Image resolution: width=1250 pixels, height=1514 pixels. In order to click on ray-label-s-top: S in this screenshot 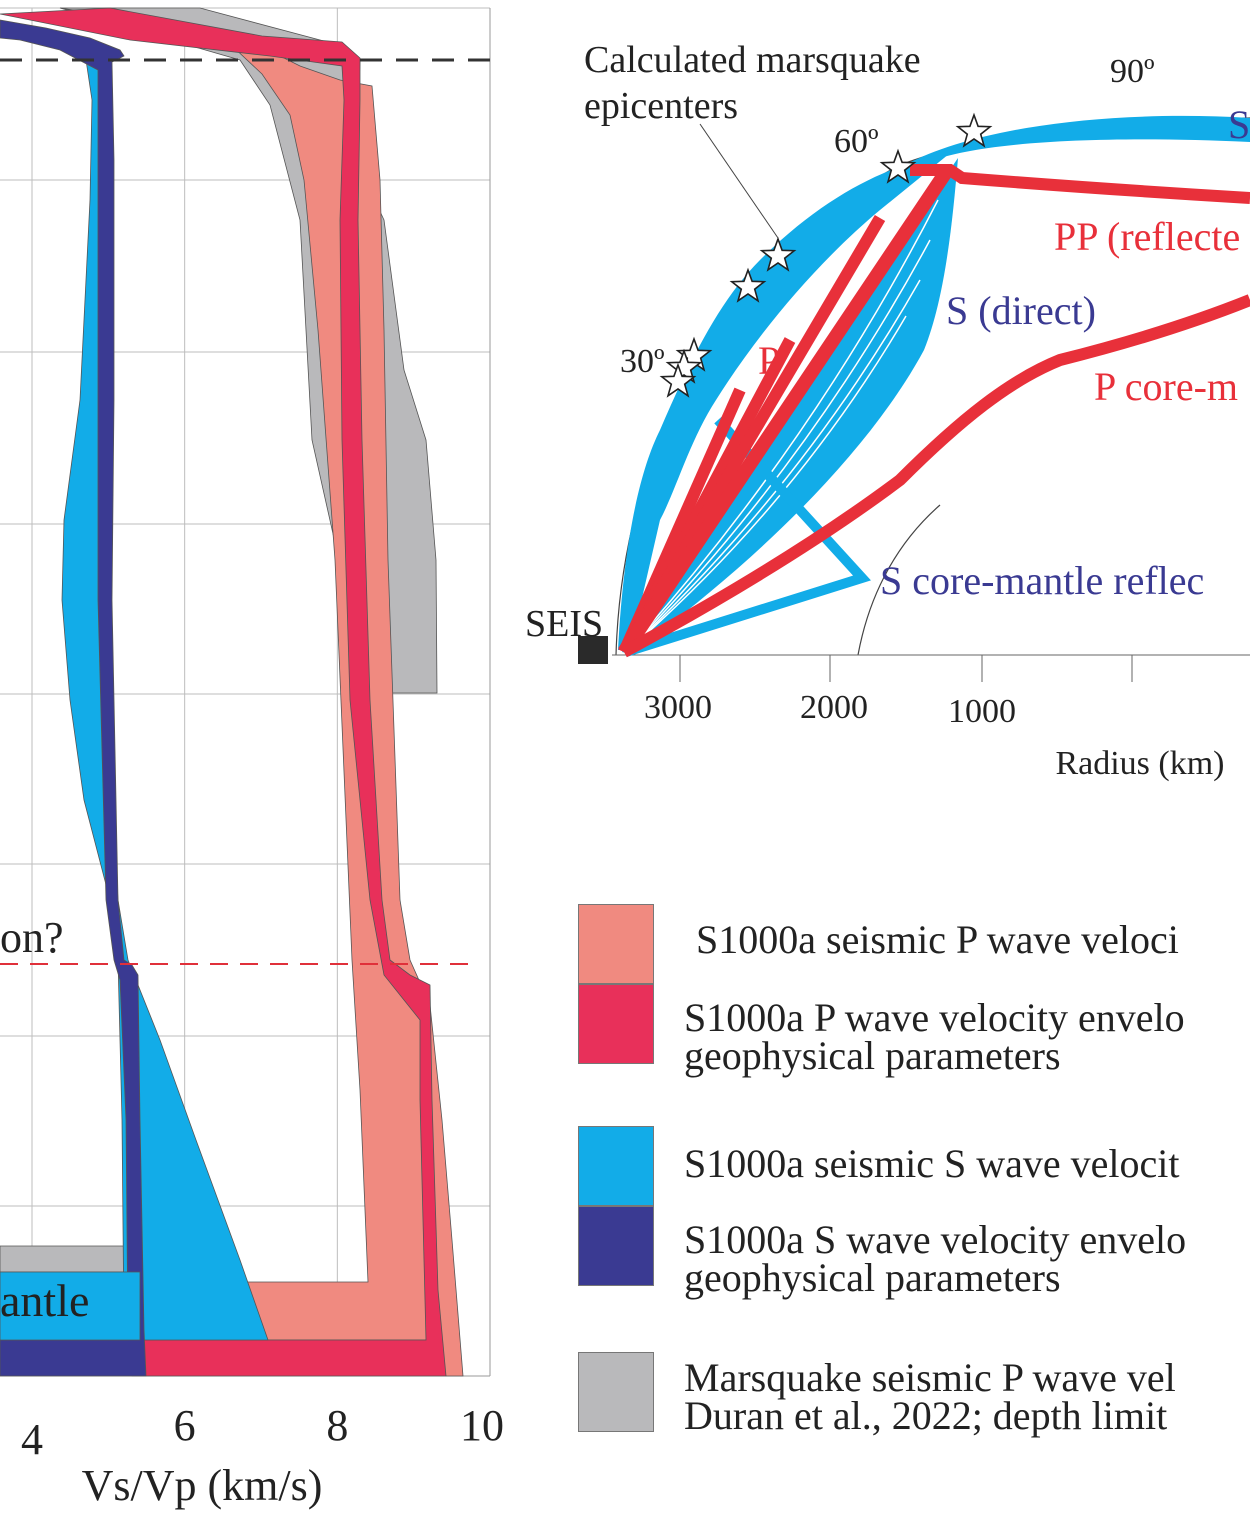, I will do `click(1239, 124)`.